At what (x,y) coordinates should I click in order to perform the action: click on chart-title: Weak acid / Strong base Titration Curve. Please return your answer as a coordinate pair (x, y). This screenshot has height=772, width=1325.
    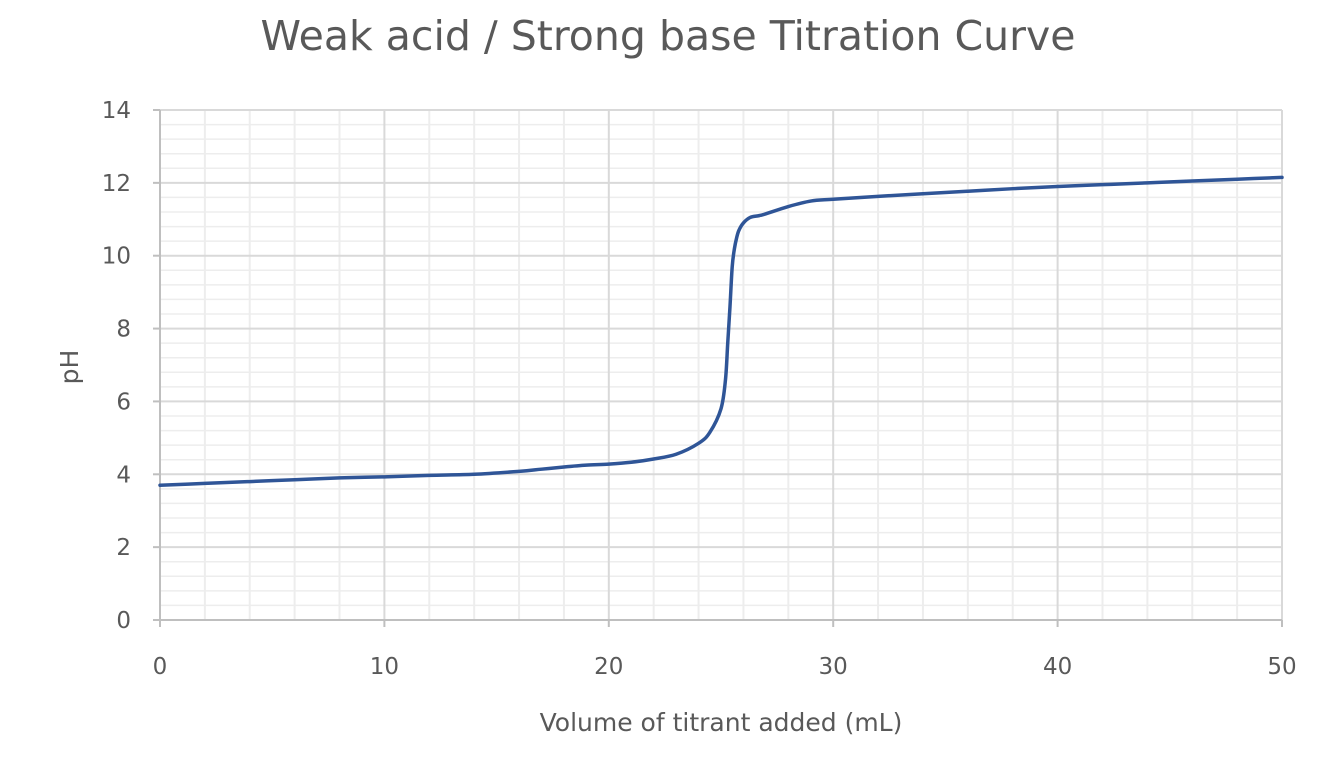
    Looking at the image, I should click on (668, 36).